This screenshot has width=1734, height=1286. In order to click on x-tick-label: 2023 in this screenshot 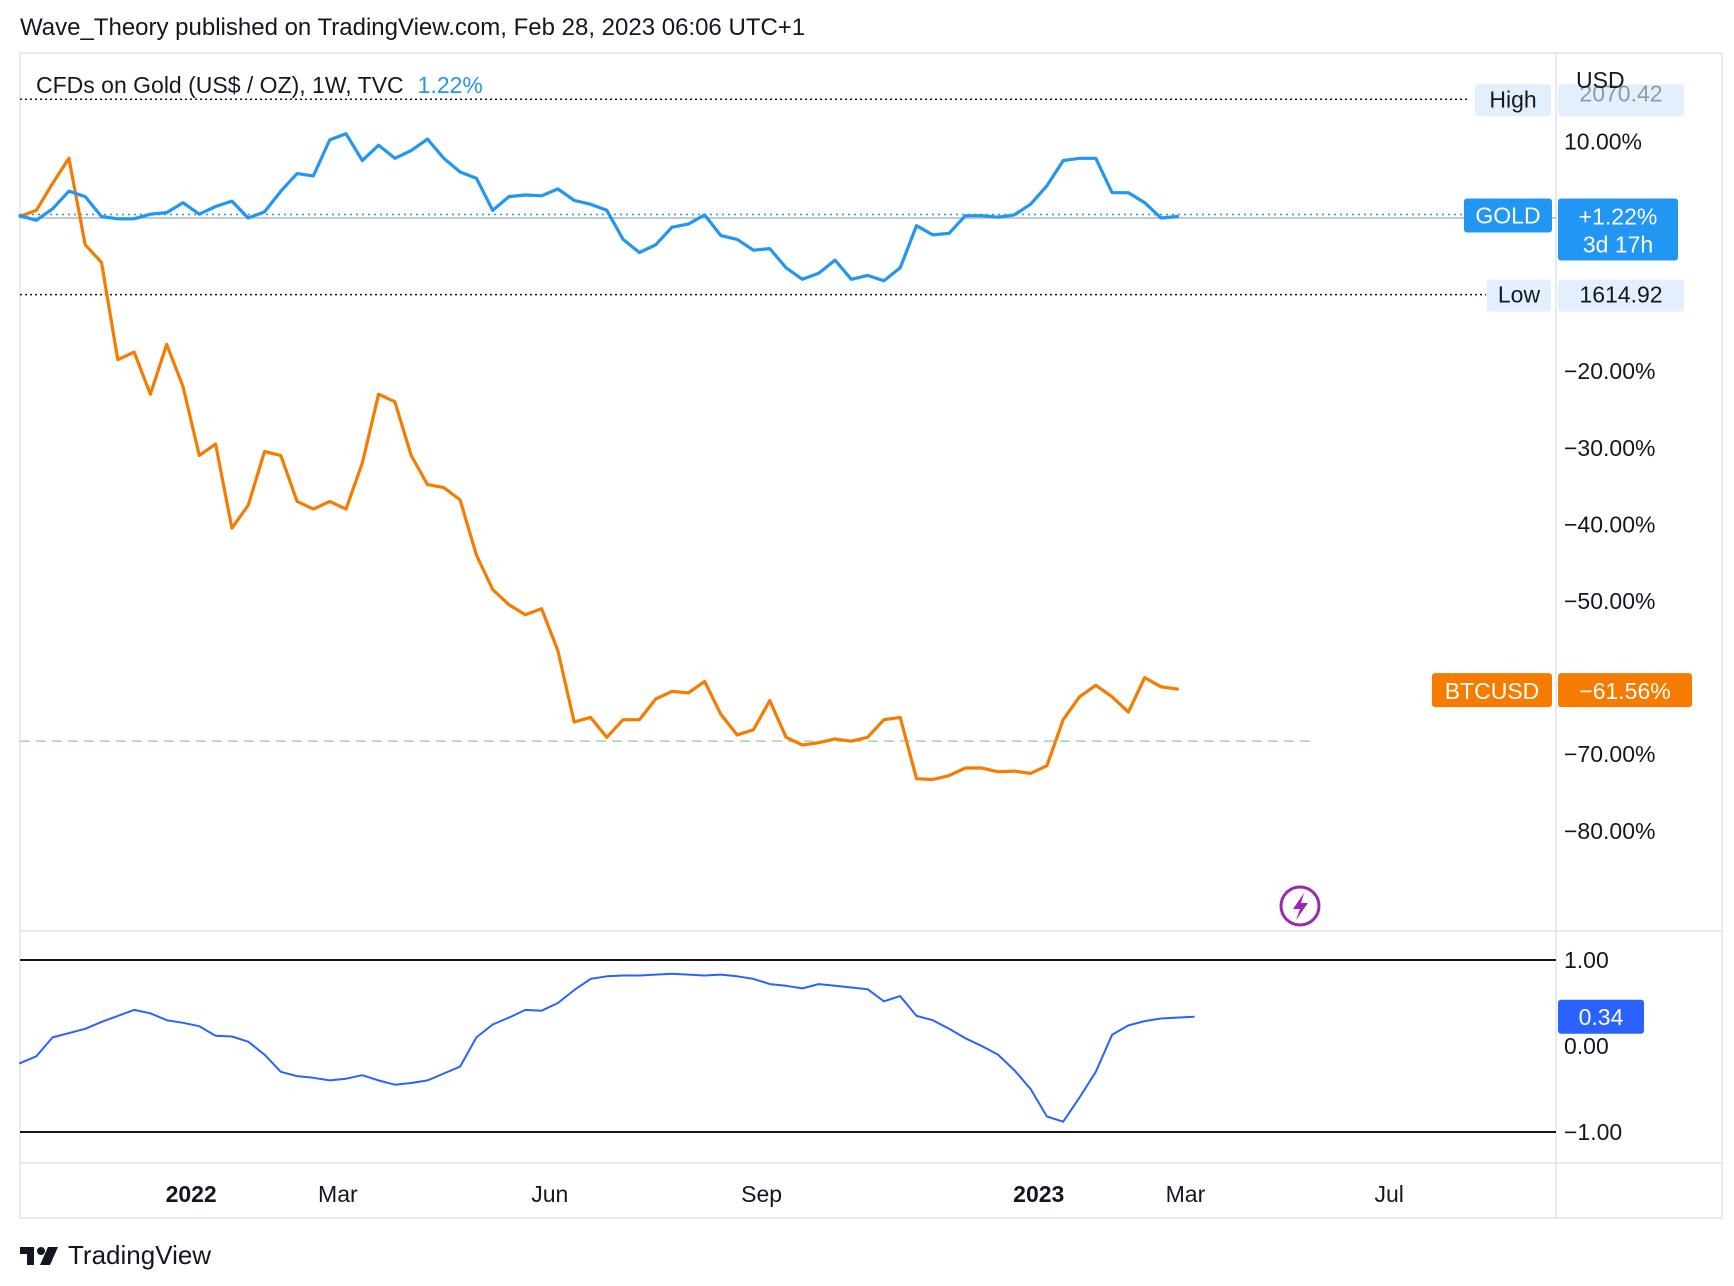, I will do `click(1038, 1194)`.